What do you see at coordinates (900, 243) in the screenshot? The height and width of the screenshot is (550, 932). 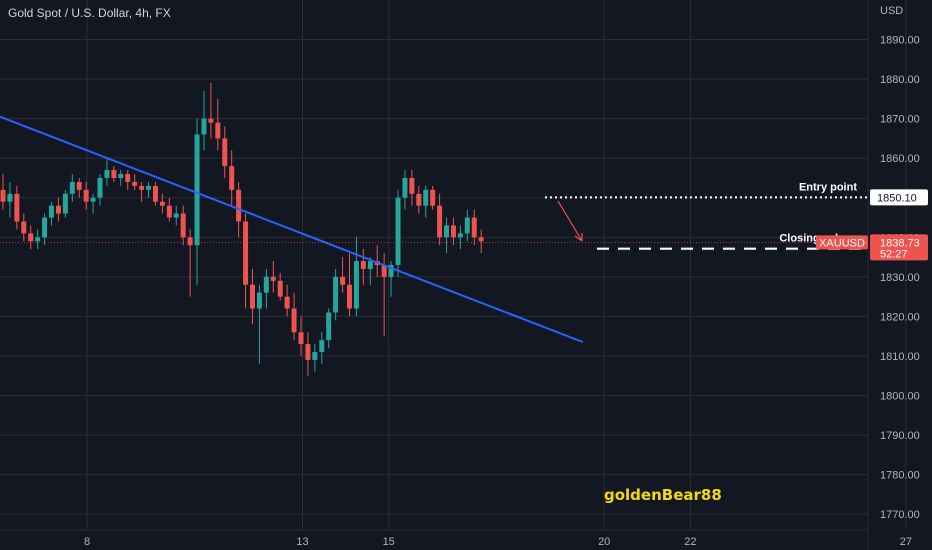 I see `last-price-value: 1838.73` at bounding box center [900, 243].